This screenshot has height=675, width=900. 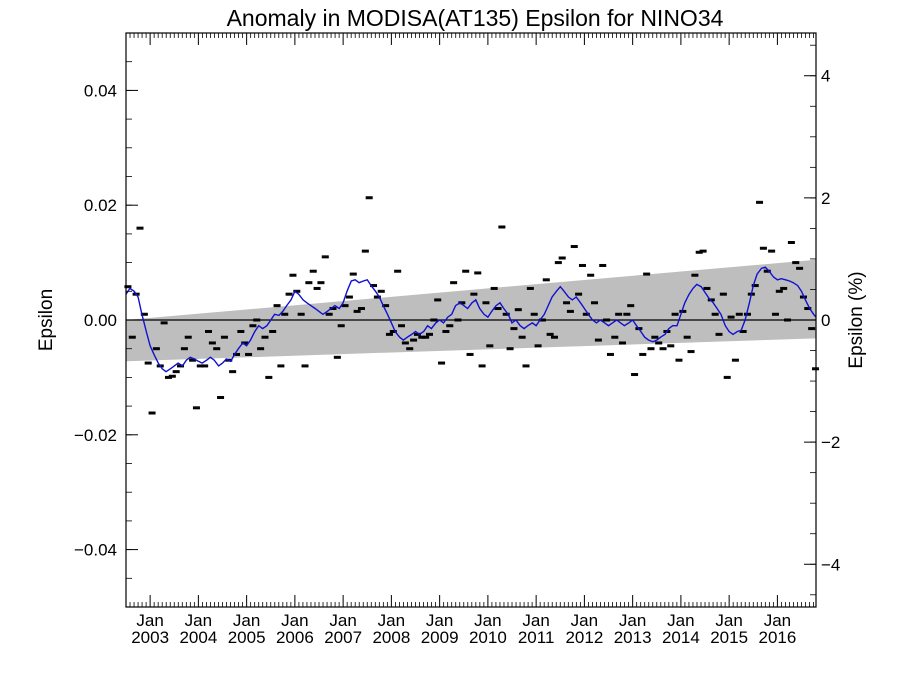 I want to click on y-axis-label-right: Epsilon (%), so click(x=856, y=319).